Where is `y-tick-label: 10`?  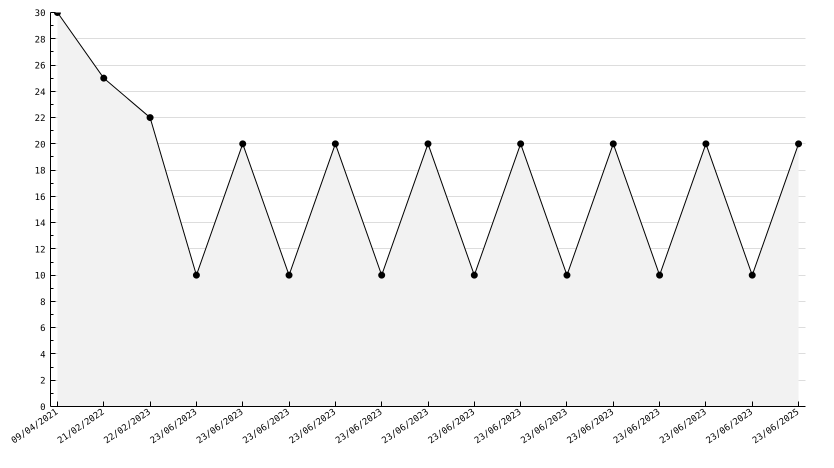
y-tick-label: 10 is located at coordinates (40, 277).